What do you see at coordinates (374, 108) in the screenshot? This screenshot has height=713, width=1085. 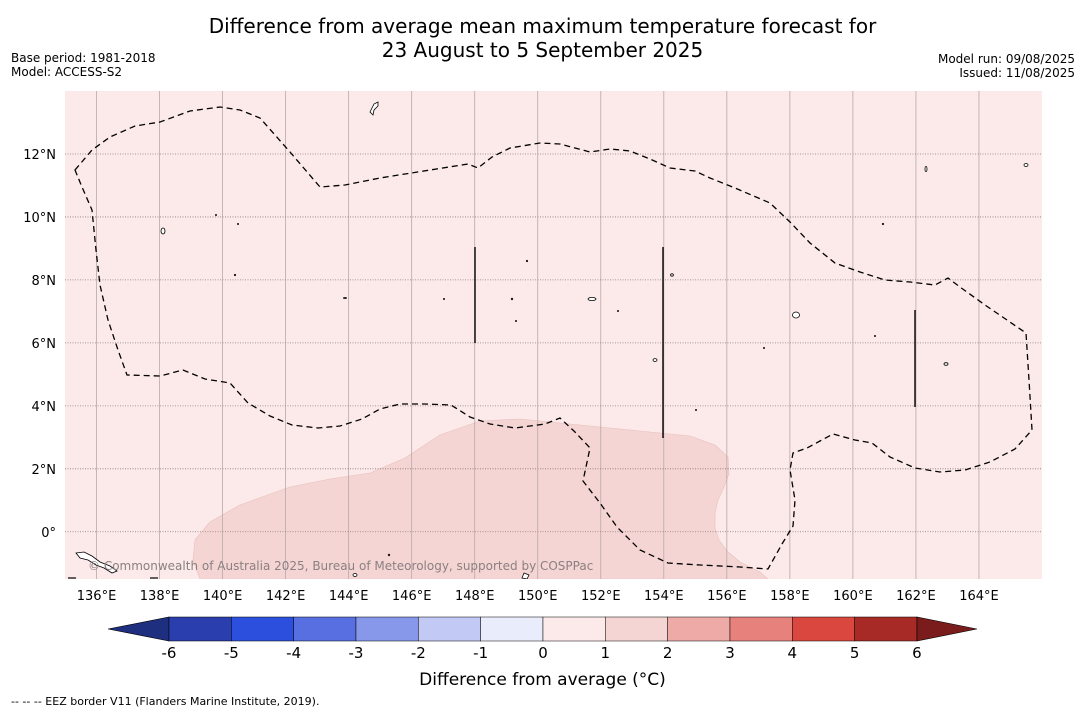 I see `guam-island` at bounding box center [374, 108].